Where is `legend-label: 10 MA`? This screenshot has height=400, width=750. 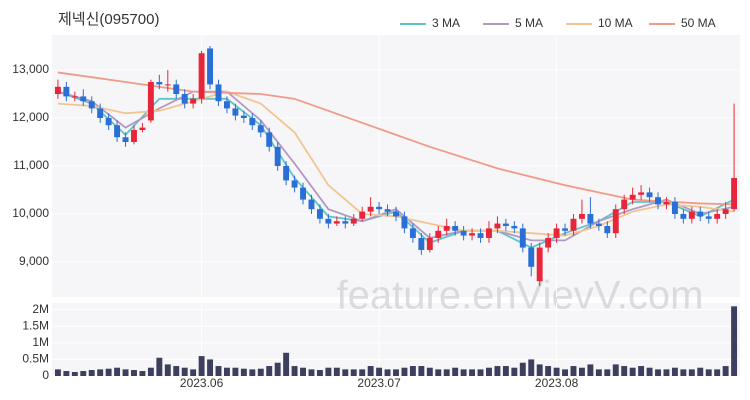 legend-label: 10 MA is located at coordinates (615, 23).